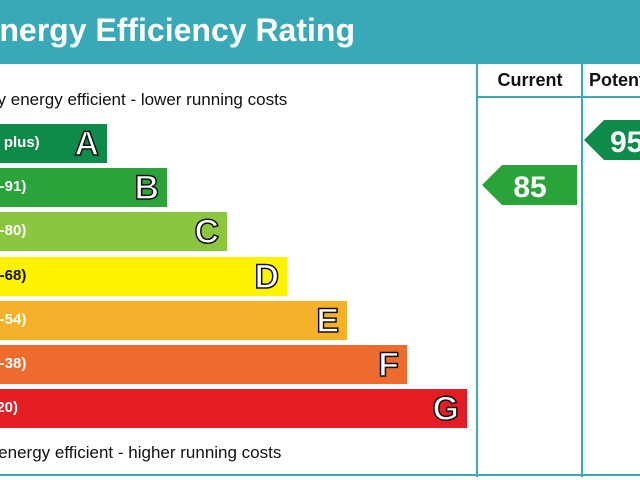  I want to click on band-letter: B, so click(147, 188).